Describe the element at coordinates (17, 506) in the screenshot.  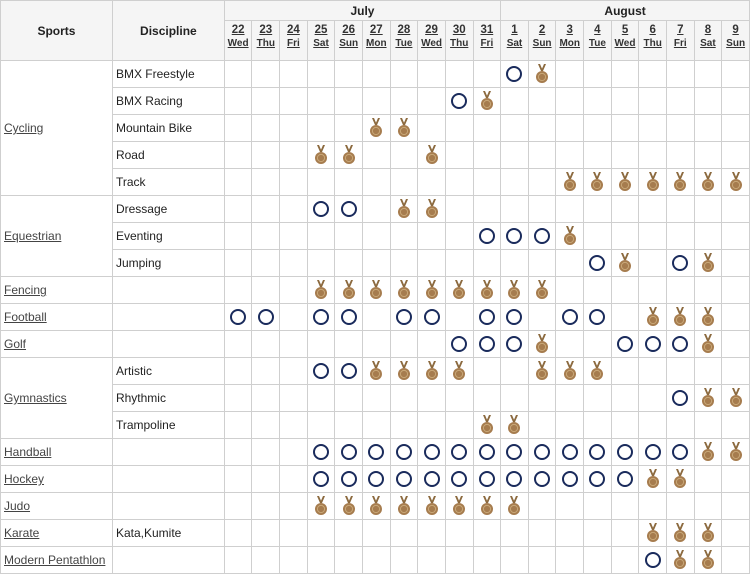
I see `sport-link: Judo` at that location.